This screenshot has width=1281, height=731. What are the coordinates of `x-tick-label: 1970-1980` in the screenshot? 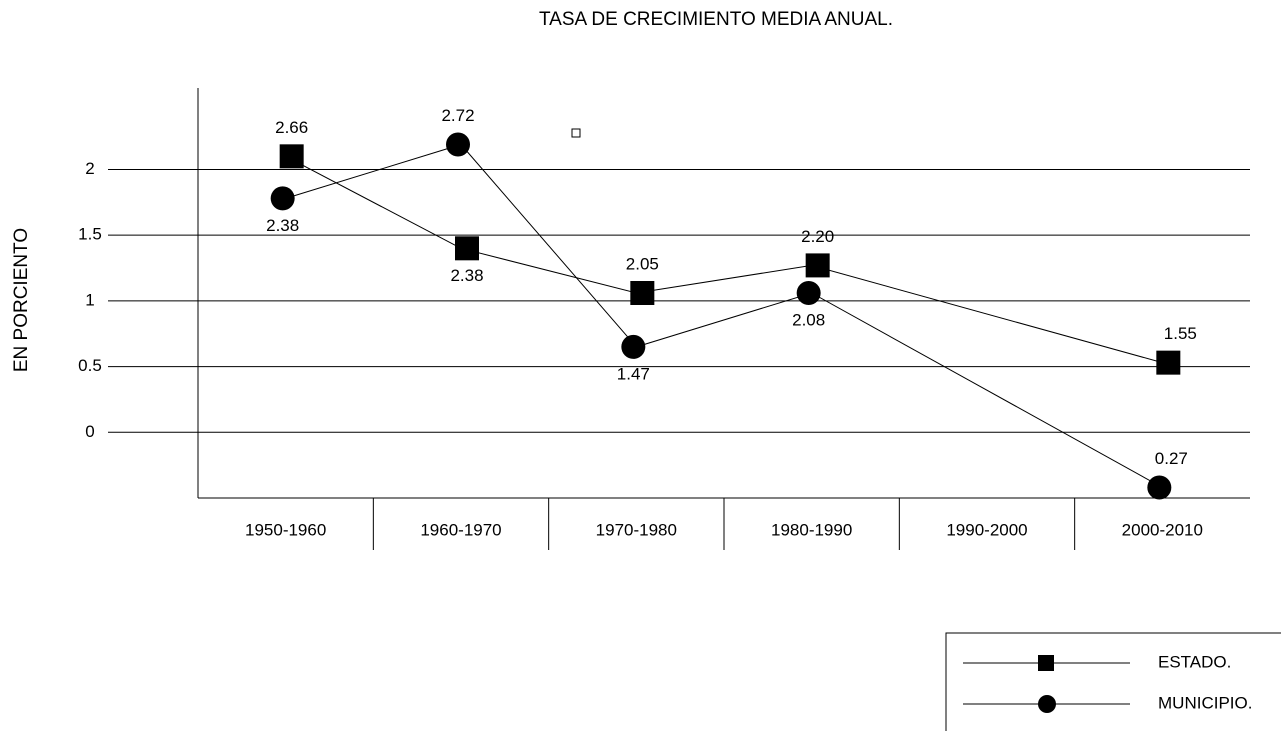 It's located at (636, 529).